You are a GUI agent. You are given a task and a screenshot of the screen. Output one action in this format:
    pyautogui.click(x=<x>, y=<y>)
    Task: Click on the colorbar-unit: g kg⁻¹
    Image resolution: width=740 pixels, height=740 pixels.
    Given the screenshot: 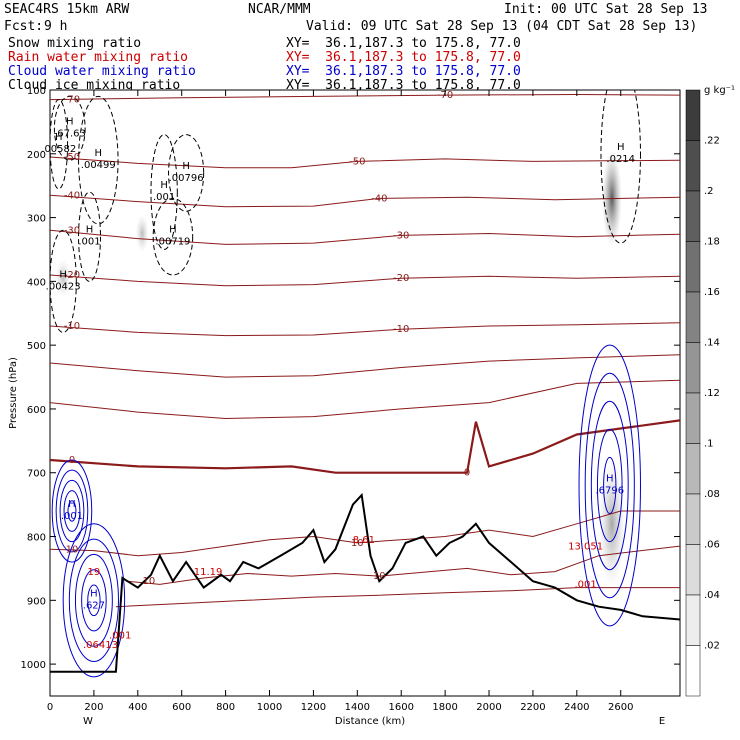 What is the action you would take?
    pyautogui.click(x=719, y=90)
    